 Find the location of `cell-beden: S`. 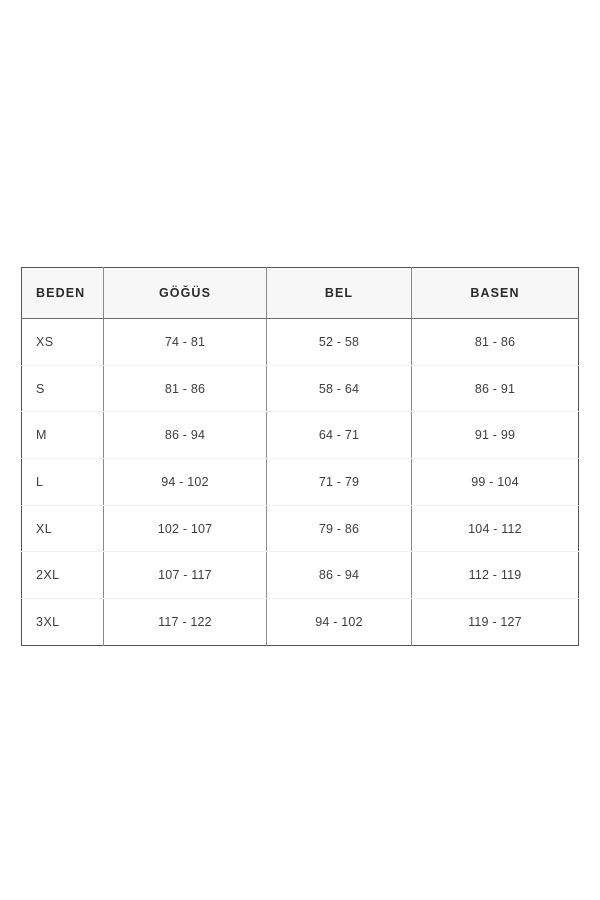

cell-beden: S is located at coordinates (62, 389).